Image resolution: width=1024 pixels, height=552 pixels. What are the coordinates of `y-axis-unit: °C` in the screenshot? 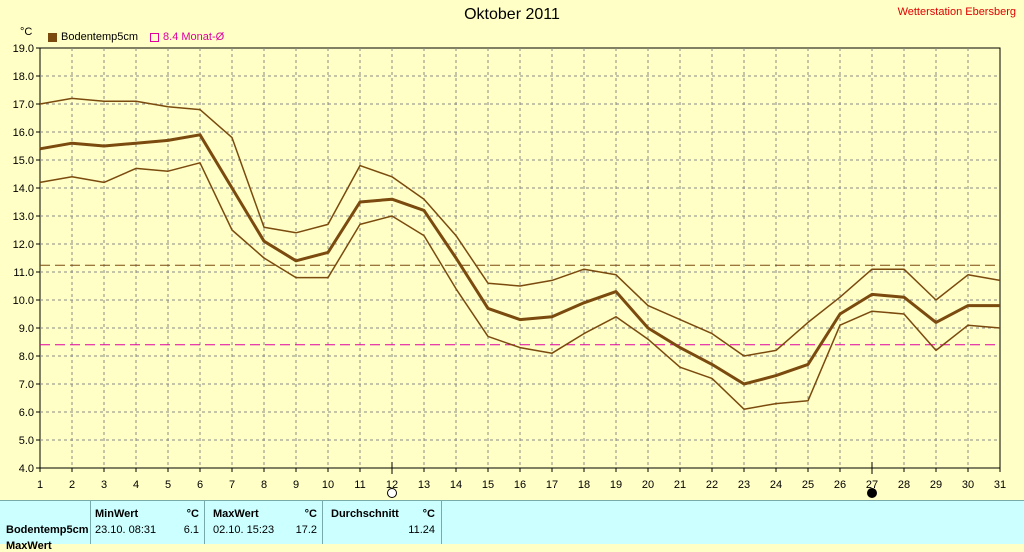 It's located at (26, 32).